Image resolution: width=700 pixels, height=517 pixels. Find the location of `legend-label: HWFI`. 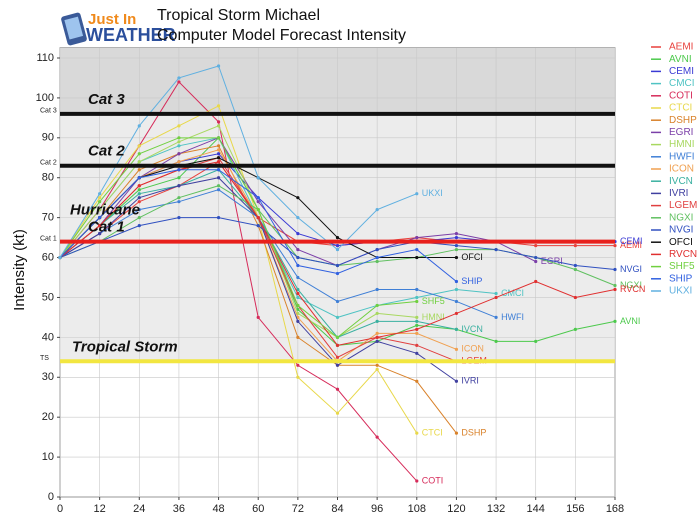

legend-label: HWFI is located at coordinates (682, 156).